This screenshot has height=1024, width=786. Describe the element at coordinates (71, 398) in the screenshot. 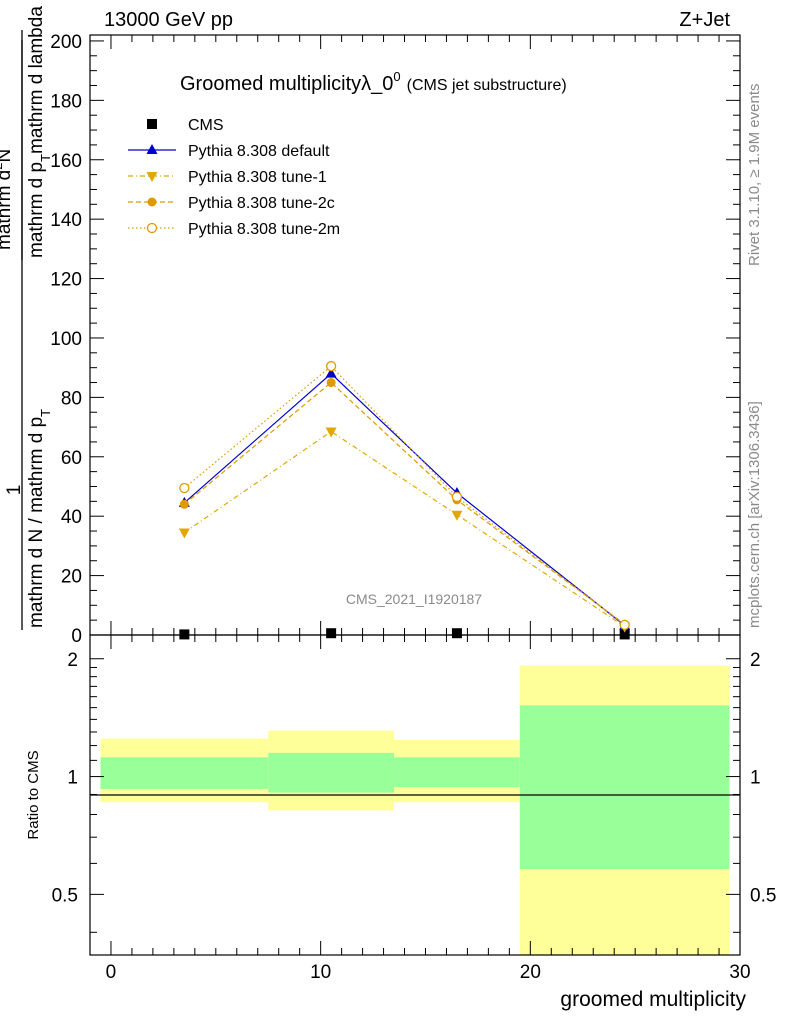

I see `y-tick-label: 80` at that location.